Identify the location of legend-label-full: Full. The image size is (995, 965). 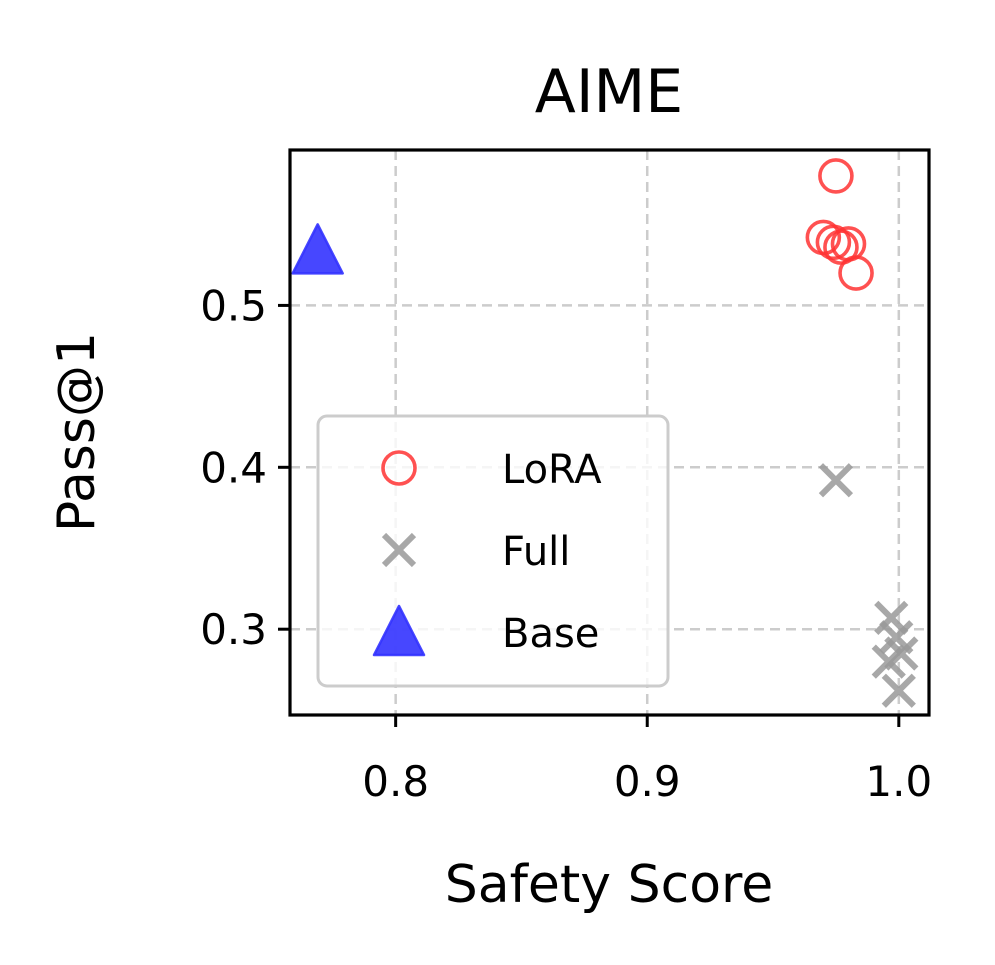
(536, 552).